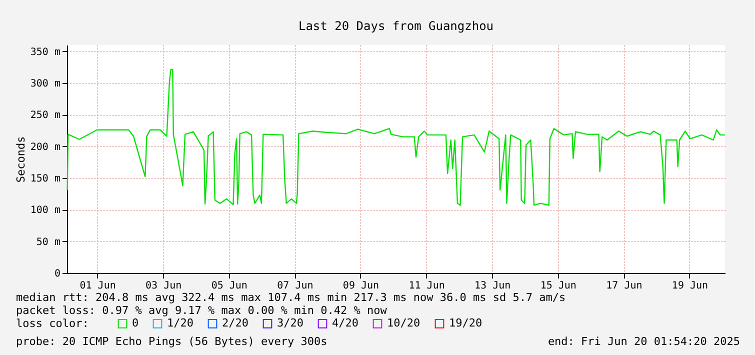  Describe the element at coordinates (45, 147) in the screenshot. I see `y-tick-label: 200 m` at that location.